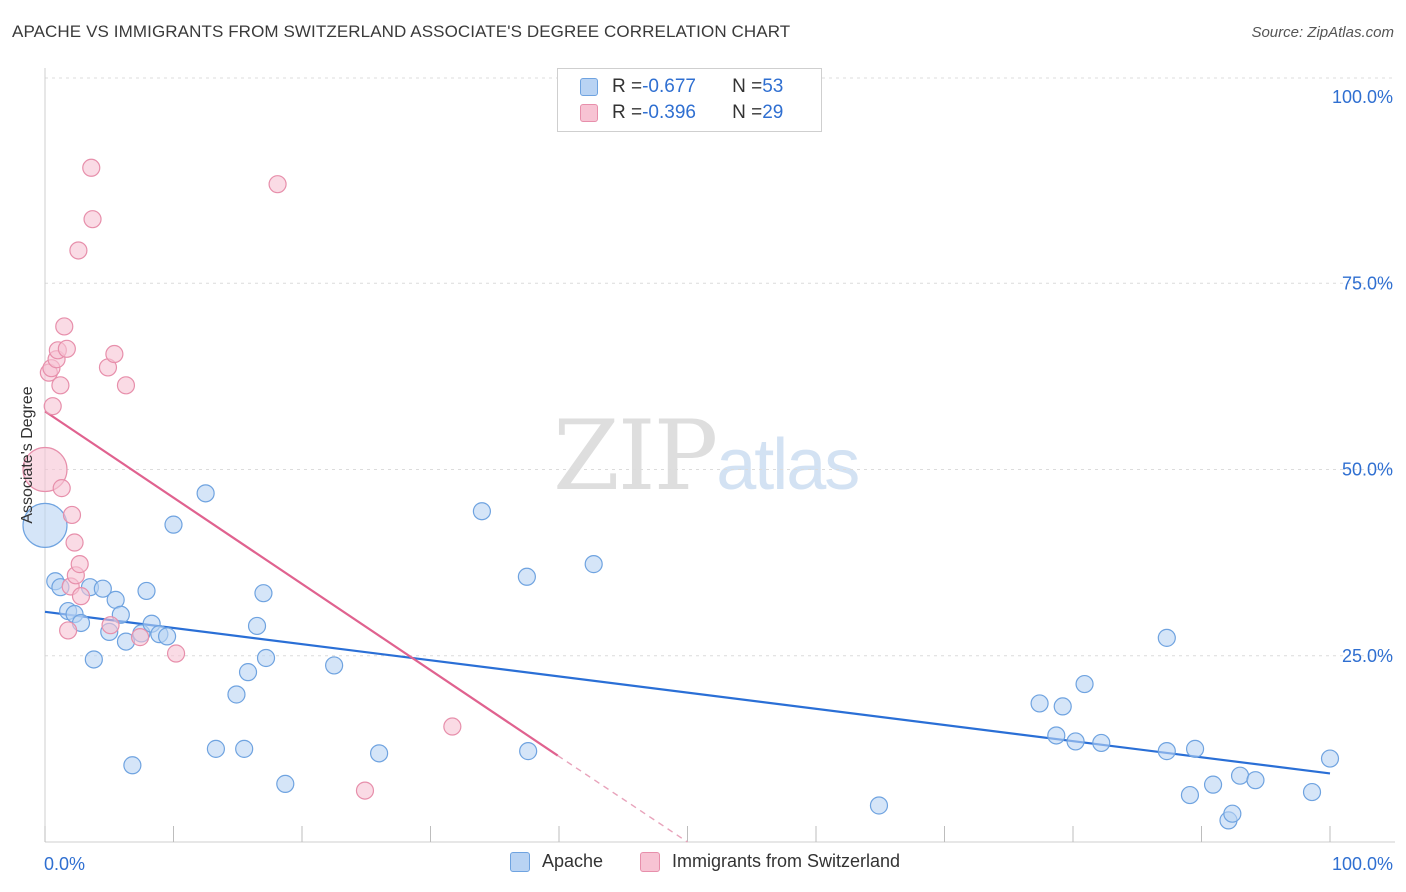  What do you see at coordinates (786, 861) in the screenshot?
I see `legend-label-swiss: Immigrants from Switzerland` at bounding box center [786, 861].